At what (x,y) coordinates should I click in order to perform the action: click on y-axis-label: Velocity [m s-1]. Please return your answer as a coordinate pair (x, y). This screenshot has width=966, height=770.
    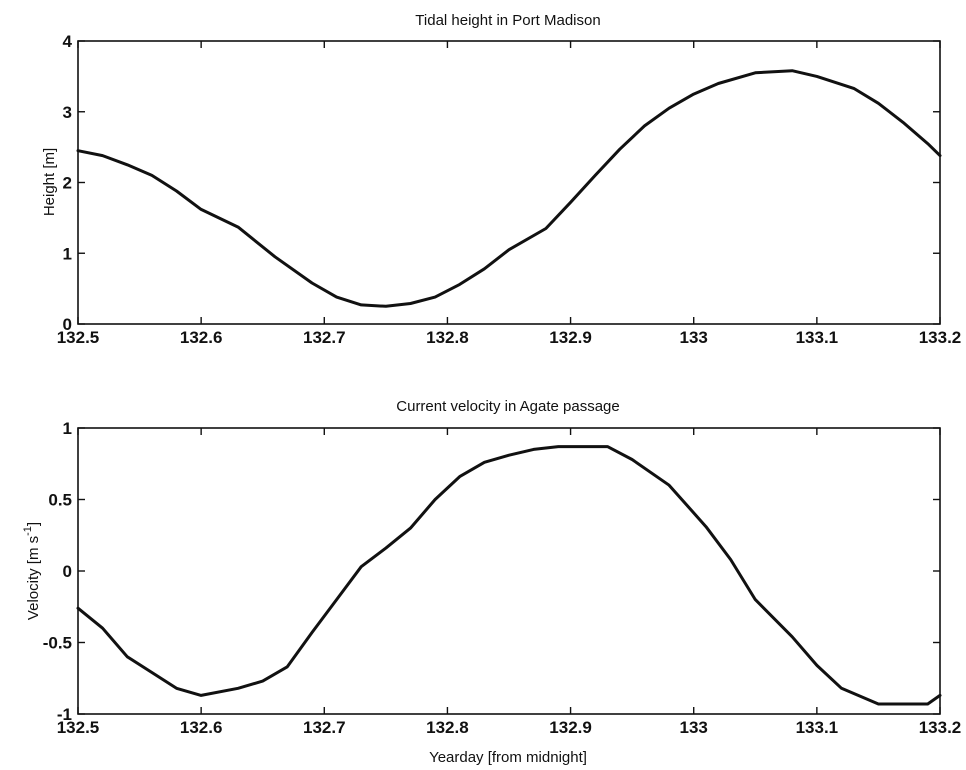
    Looking at the image, I should click on (32, 571).